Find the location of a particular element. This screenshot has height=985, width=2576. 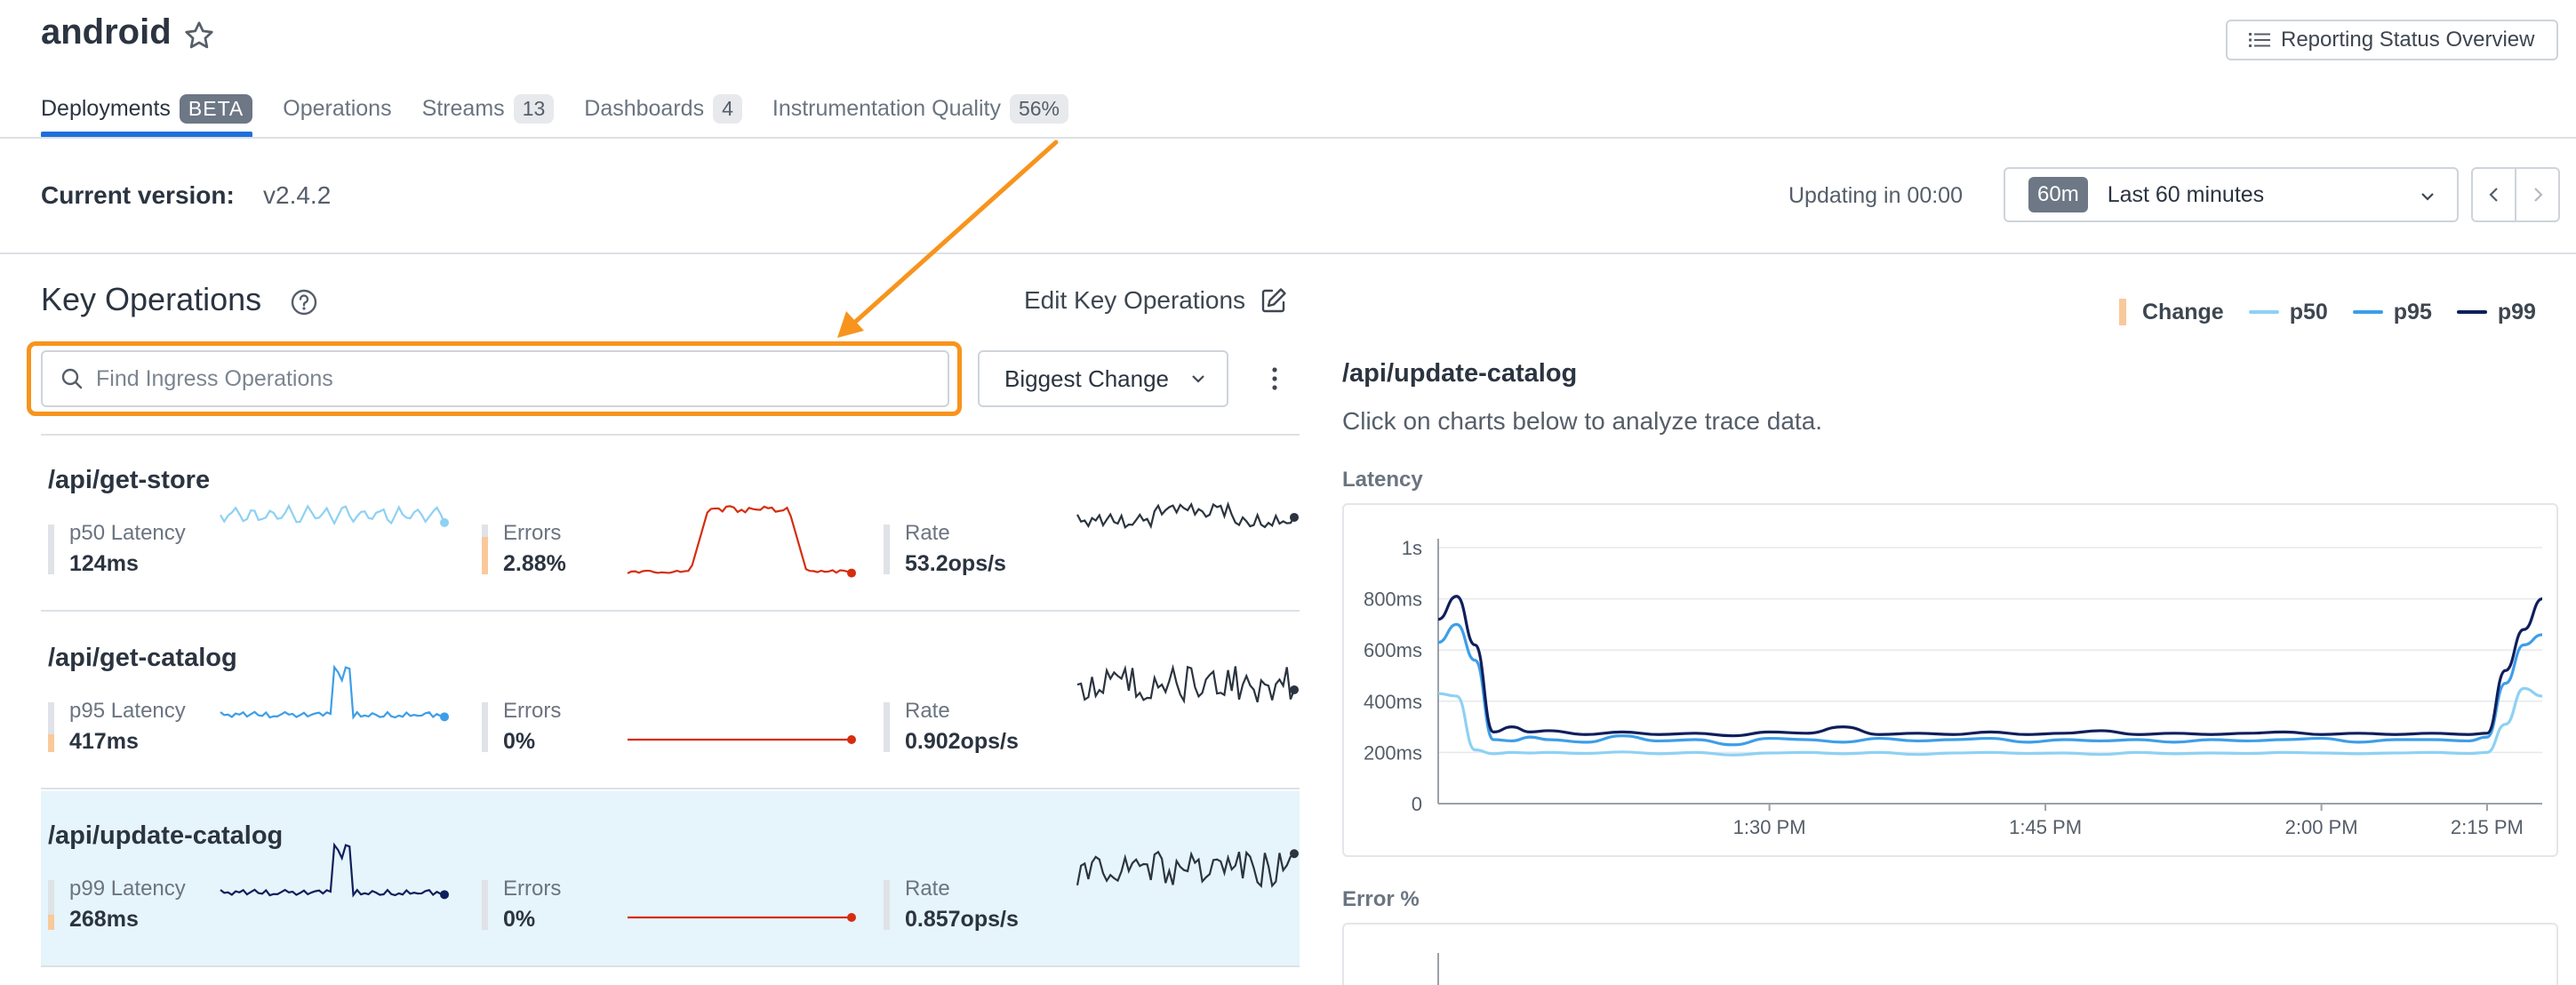

error-chart-svg is located at coordinates (1438, 969).